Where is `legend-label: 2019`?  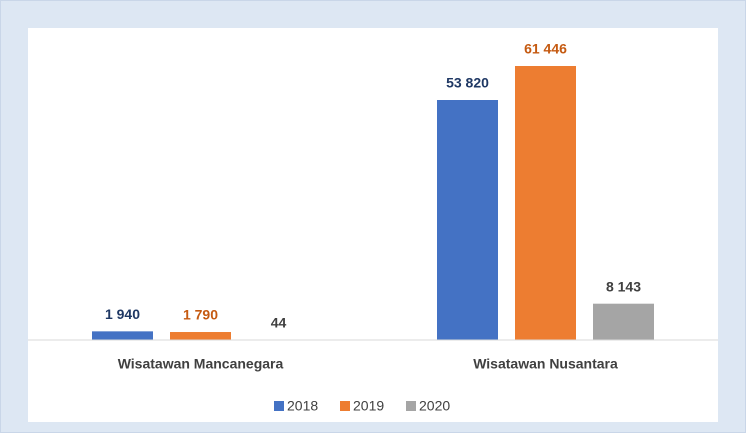
legend-label: 2019 is located at coordinates (368, 406).